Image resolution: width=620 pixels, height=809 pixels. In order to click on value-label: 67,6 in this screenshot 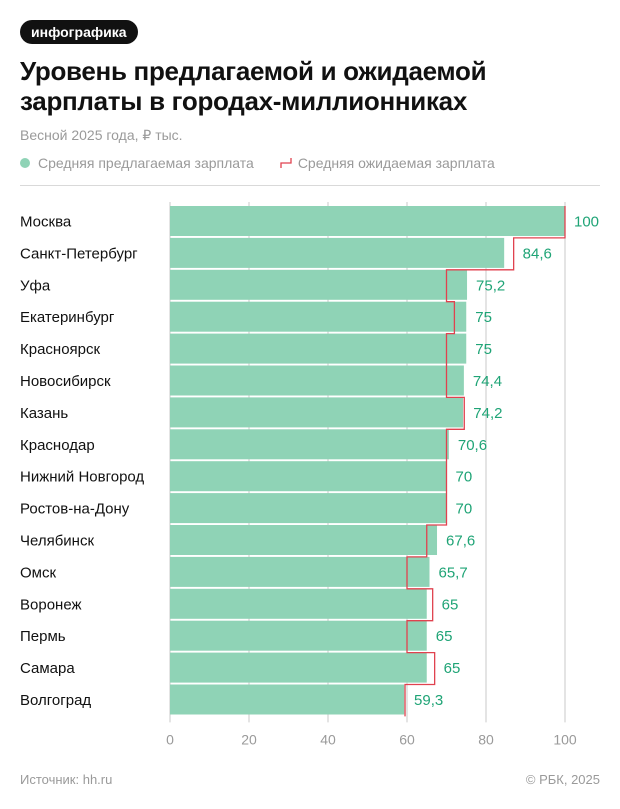, I will do `click(460, 541)`.